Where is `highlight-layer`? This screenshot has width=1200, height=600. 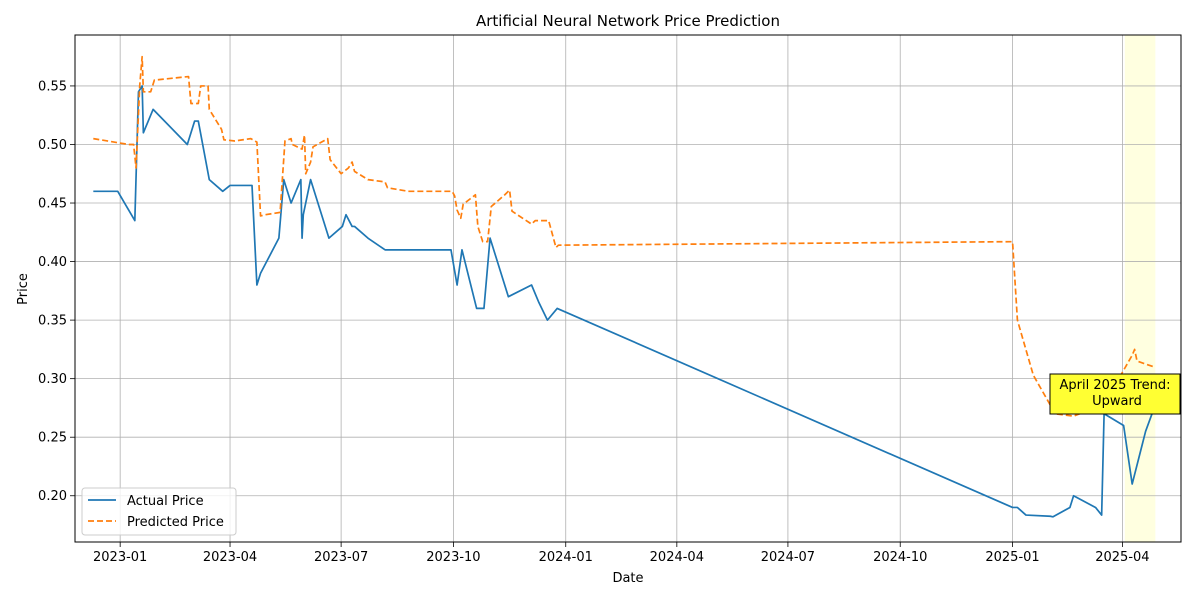 highlight-layer is located at coordinates (1140, 288).